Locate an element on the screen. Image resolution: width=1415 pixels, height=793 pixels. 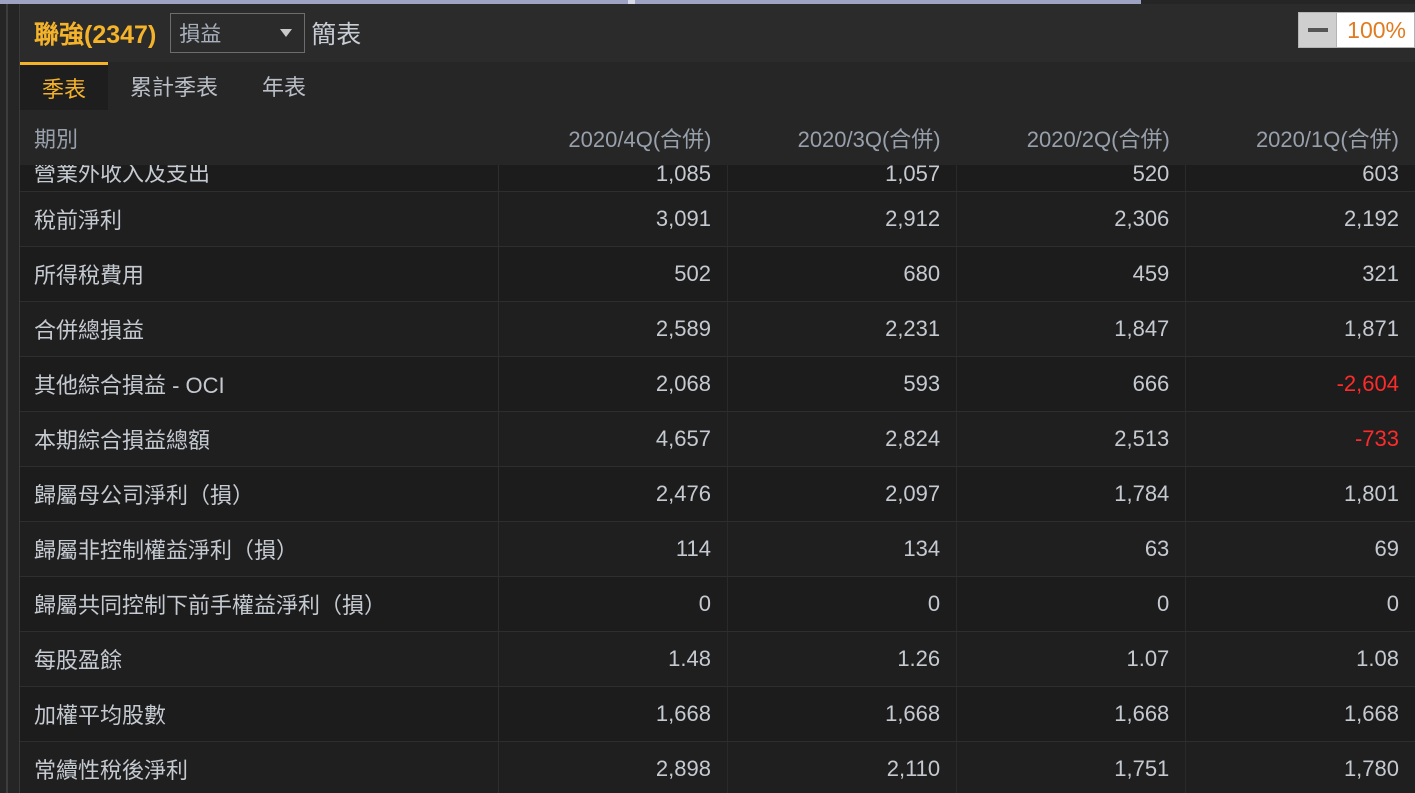
column-header-2020-3q: 2020/3Q(合併) is located at coordinates (842, 137).